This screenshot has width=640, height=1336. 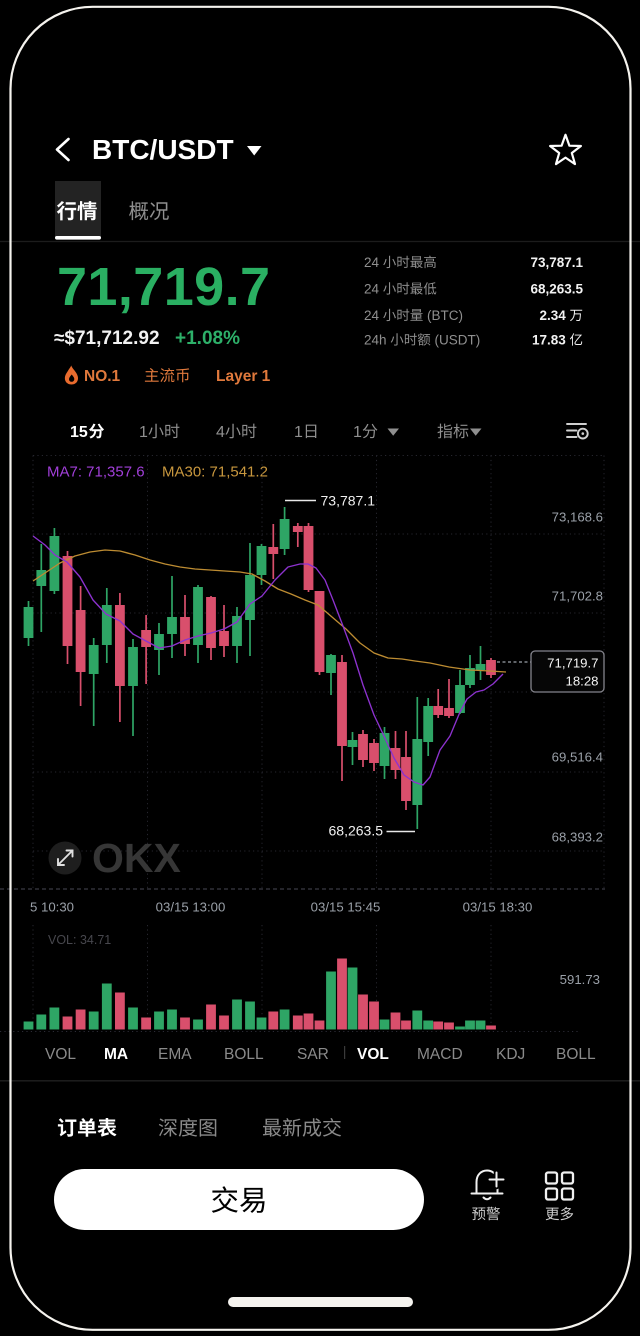 I want to click on svg-text: KDJ, so click(x=510, y=1054).